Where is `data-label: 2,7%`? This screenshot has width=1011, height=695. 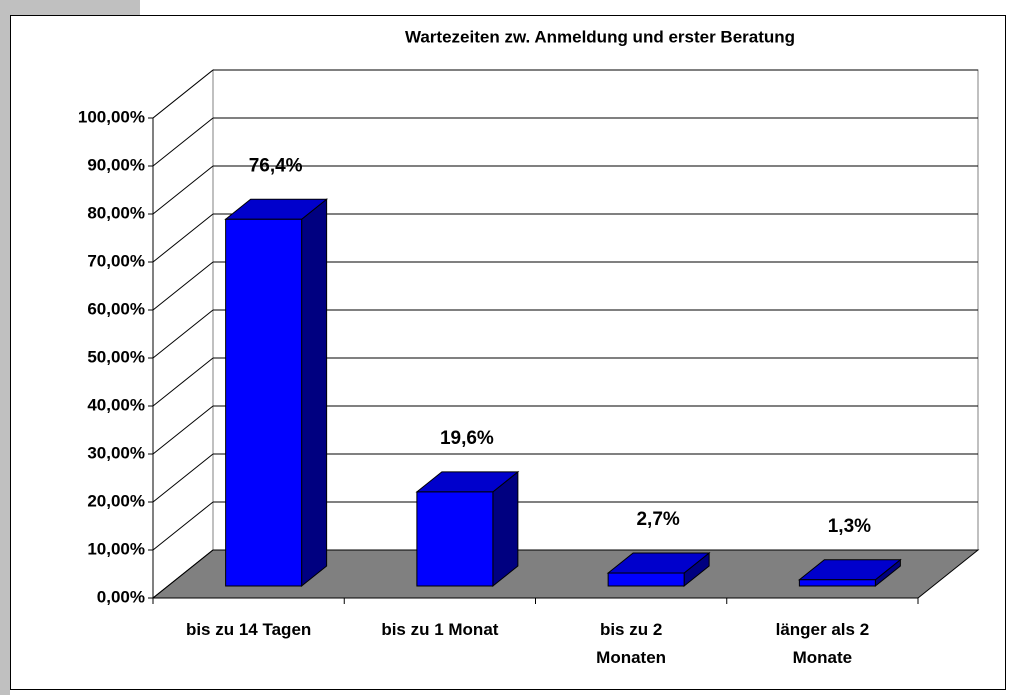
data-label: 2,7% is located at coordinates (657, 519).